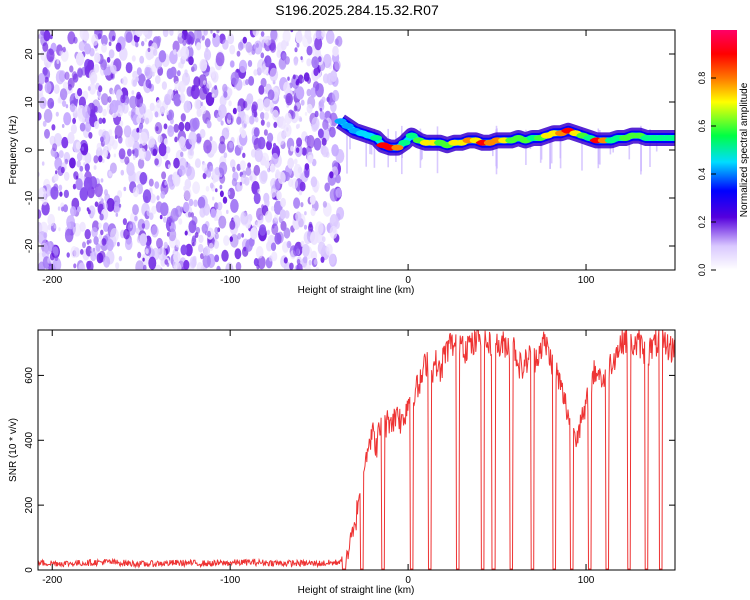 This screenshot has height=600, width=750. What do you see at coordinates (702, 270) in the screenshot?
I see `colorbar-tick-label: 0.0` at bounding box center [702, 270].